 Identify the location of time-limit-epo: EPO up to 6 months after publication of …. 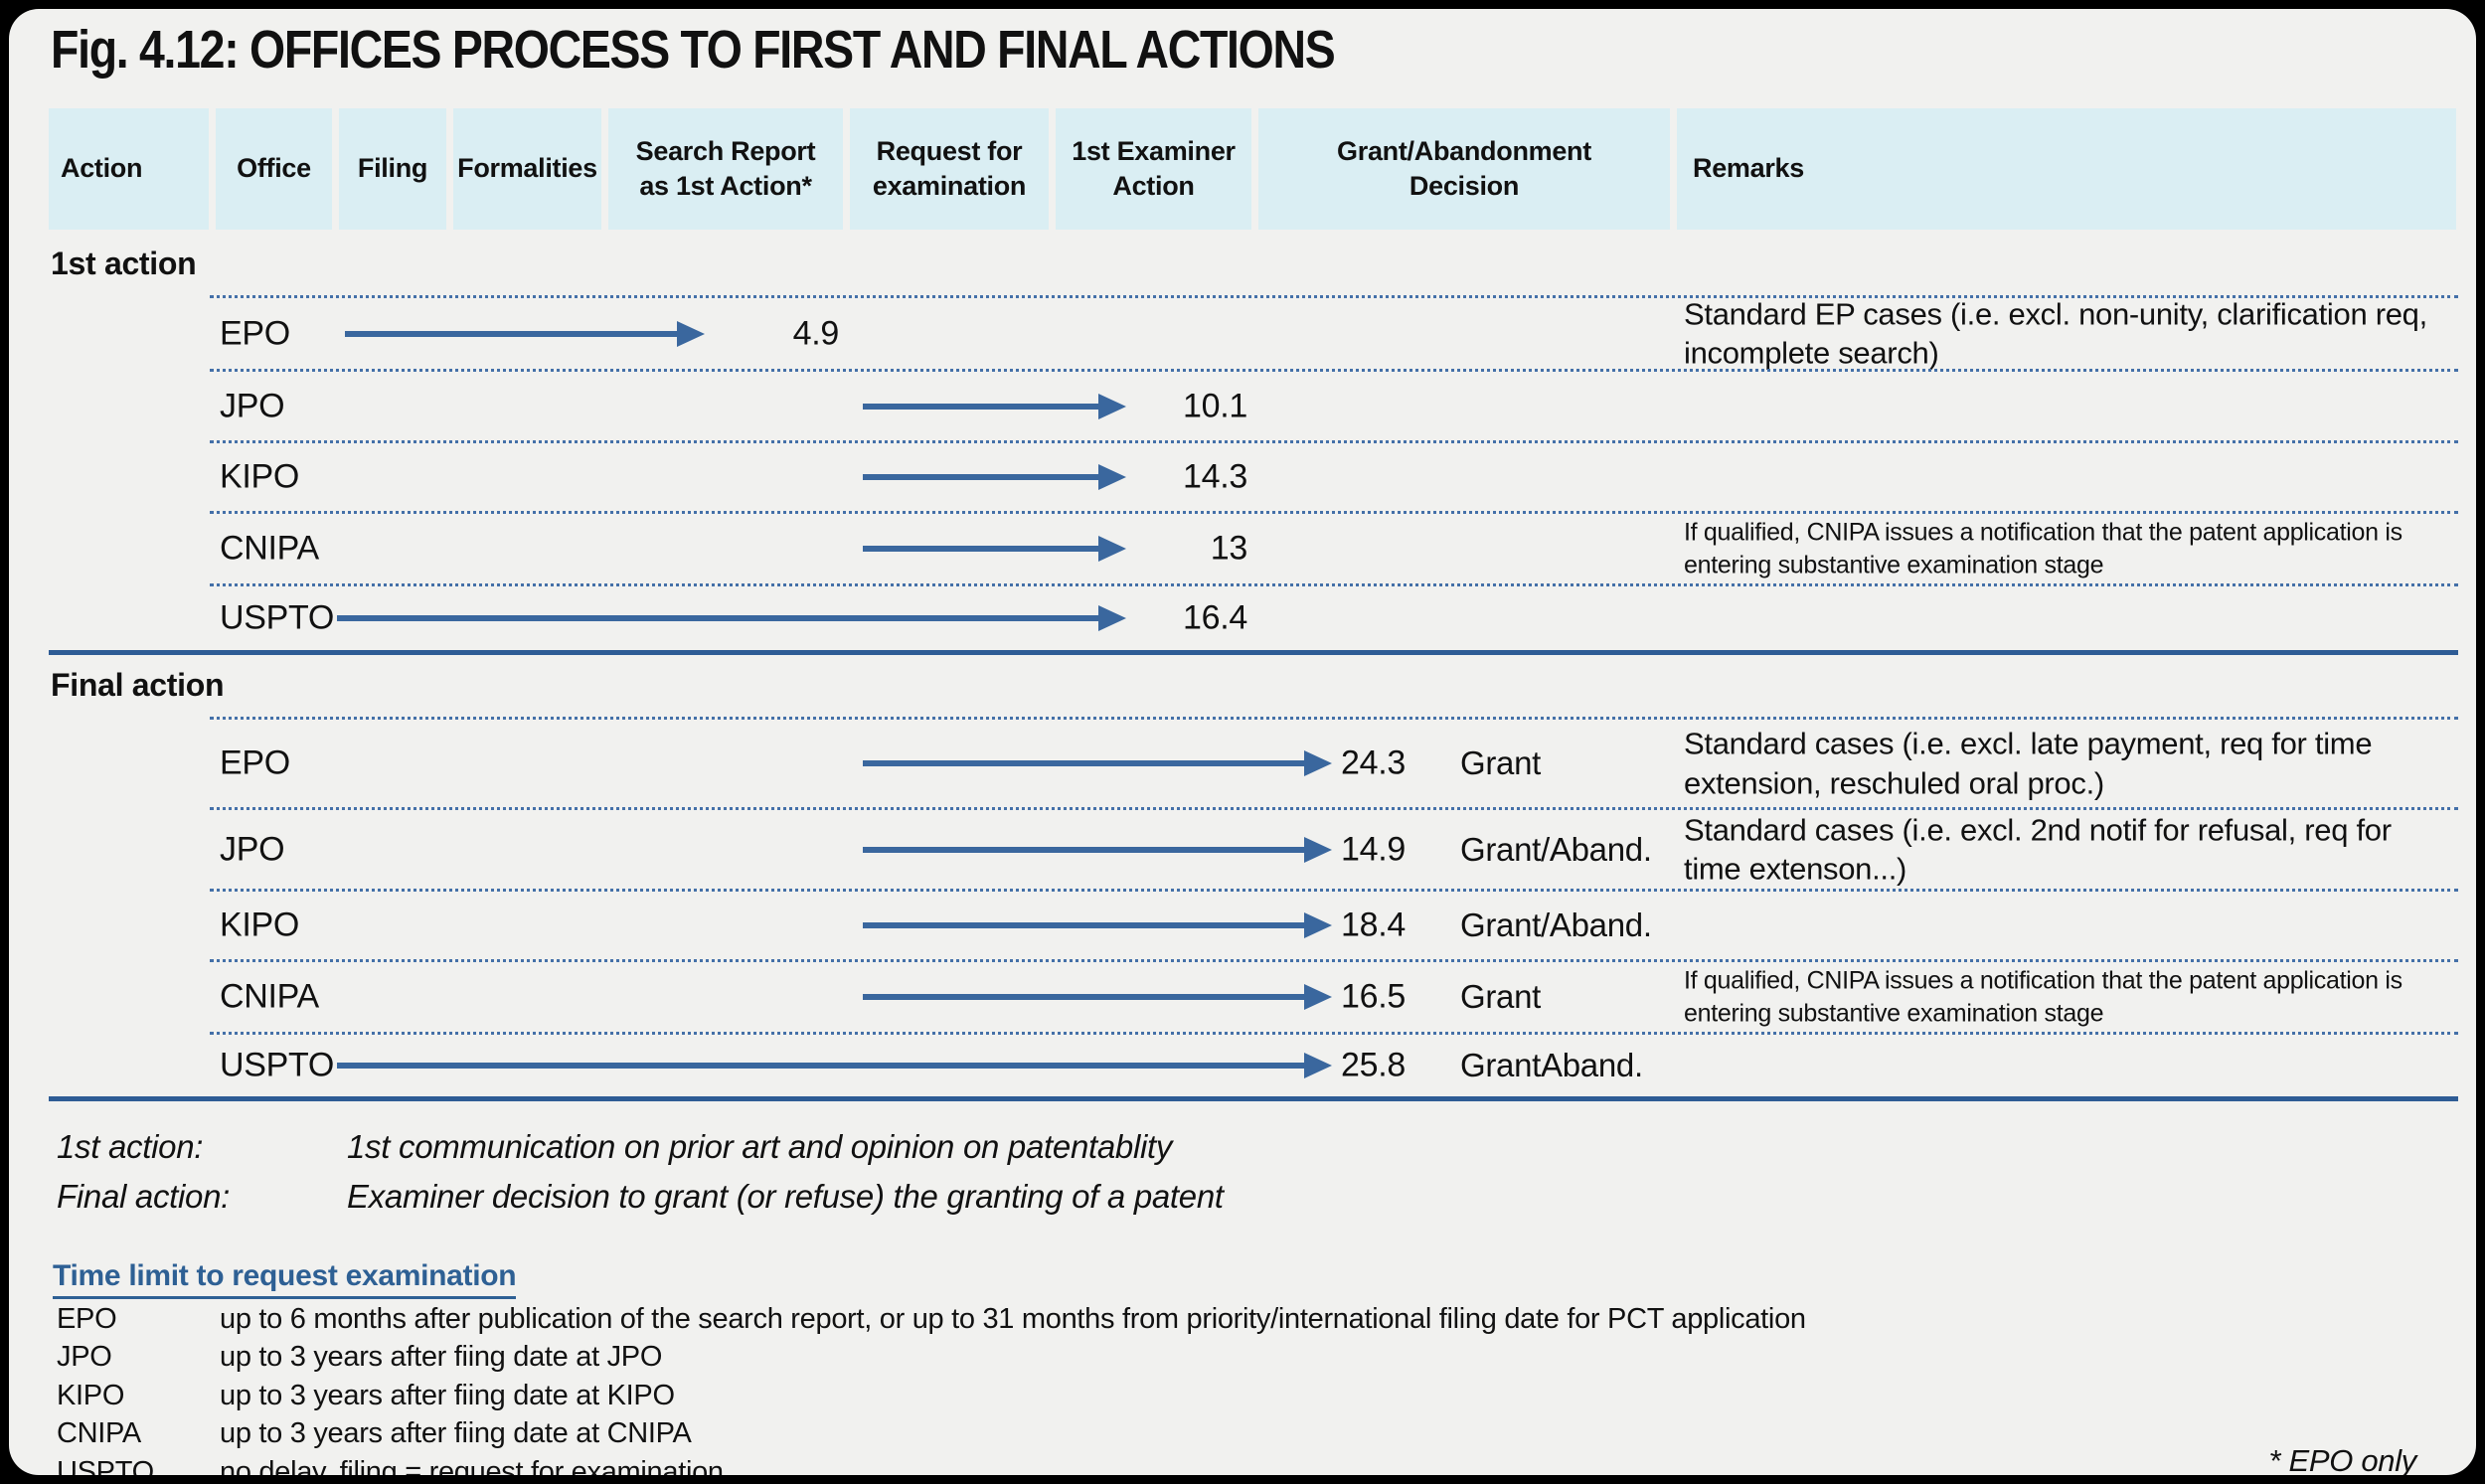
(931, 1319).